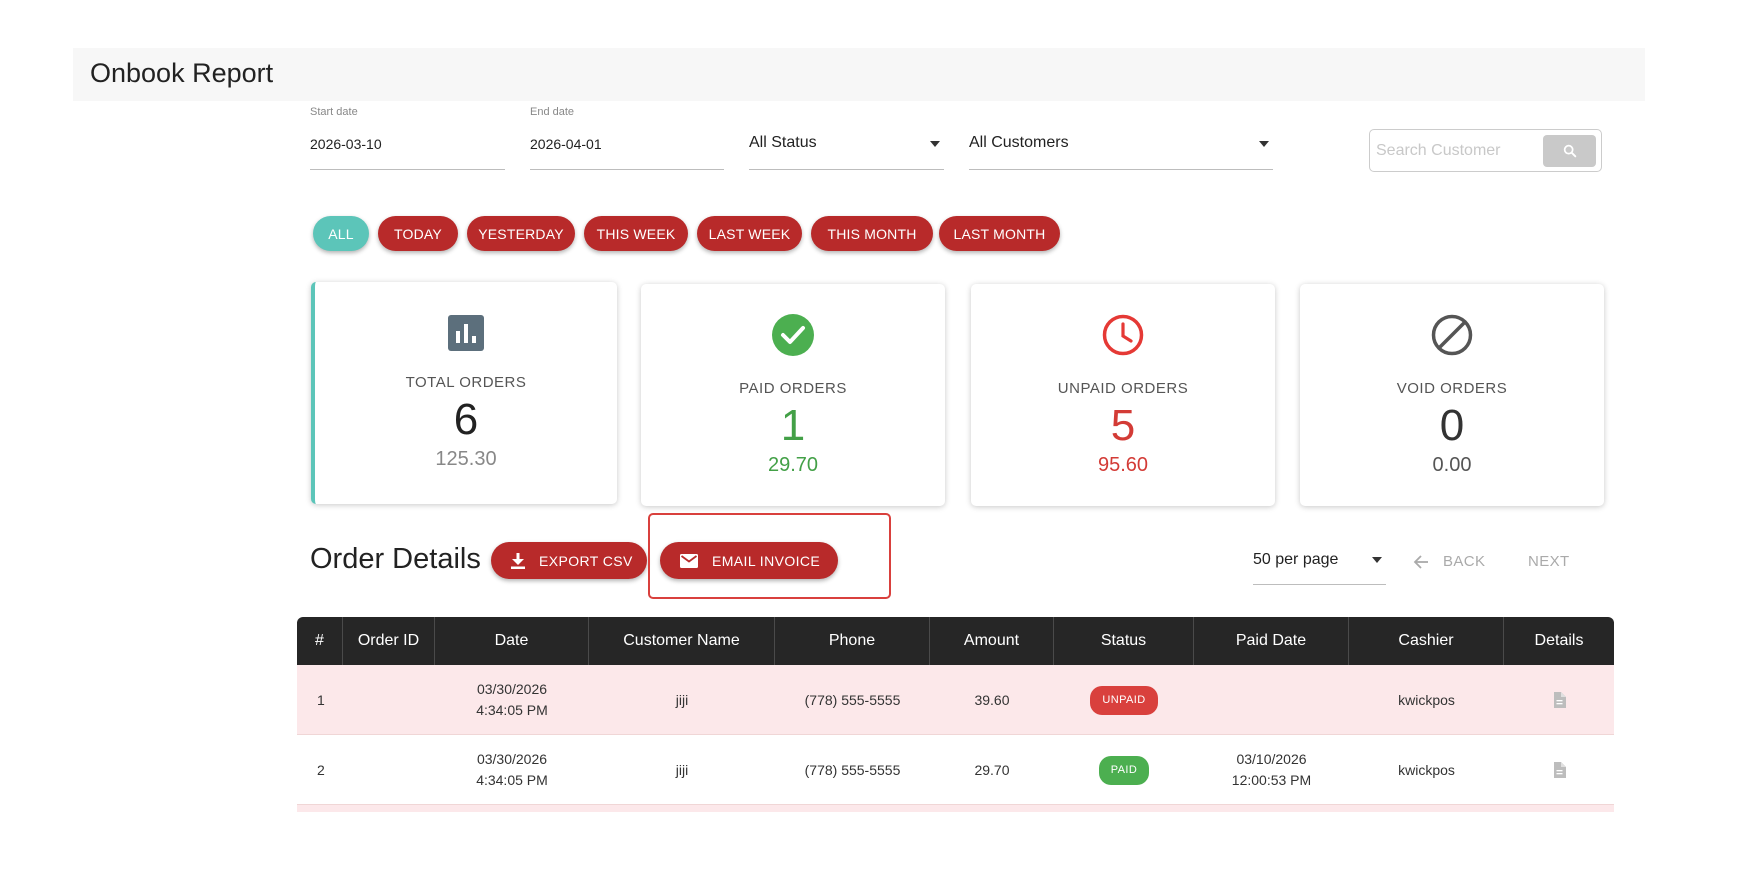 This screenshot has width=1758, height=888. Describe the element at coordinates (466, 333) in the screenshot. I see `bar-chart-icon` at that location.